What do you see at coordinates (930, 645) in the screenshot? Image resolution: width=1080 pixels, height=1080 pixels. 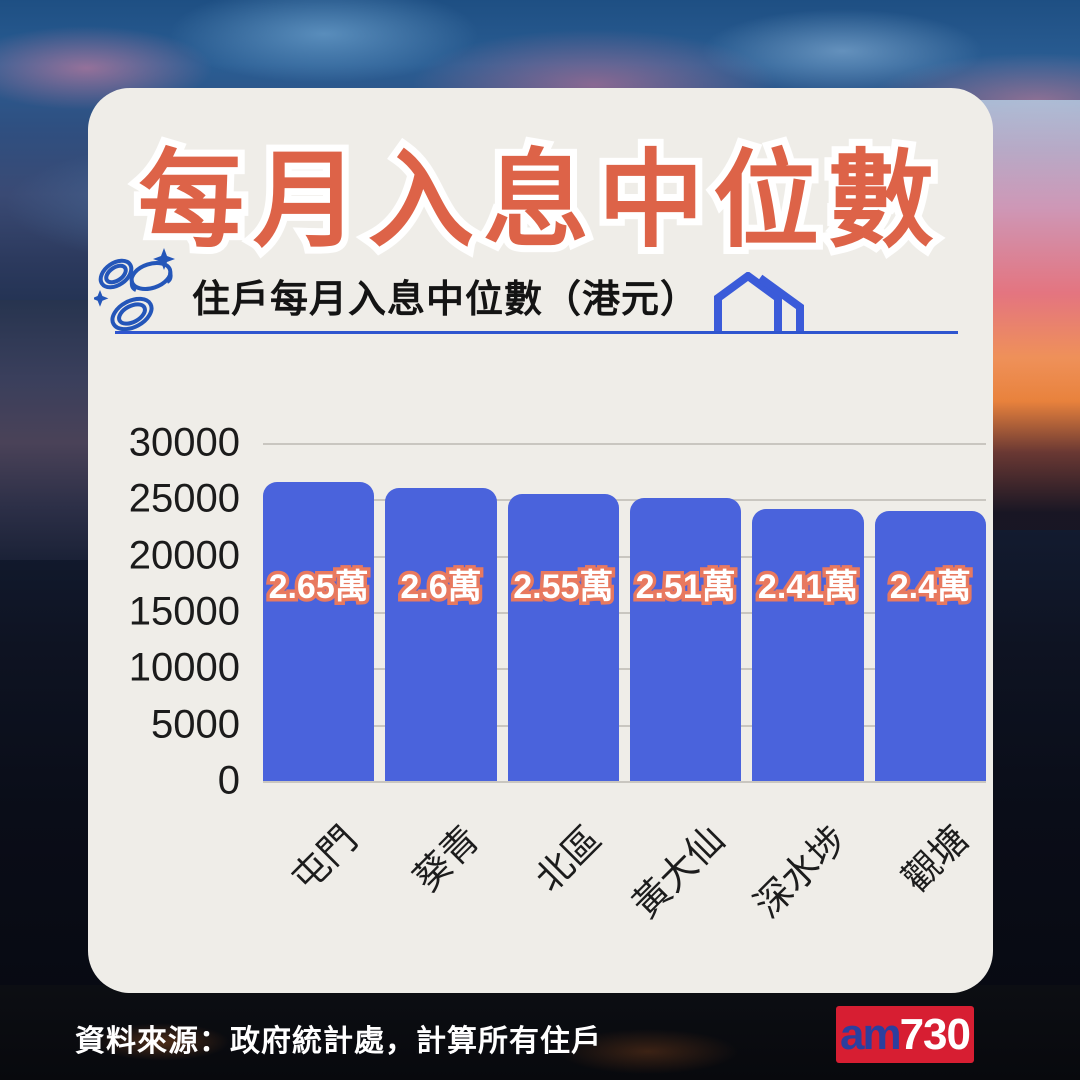 I see `bar-觀塘` at bounding box center [930, 645].